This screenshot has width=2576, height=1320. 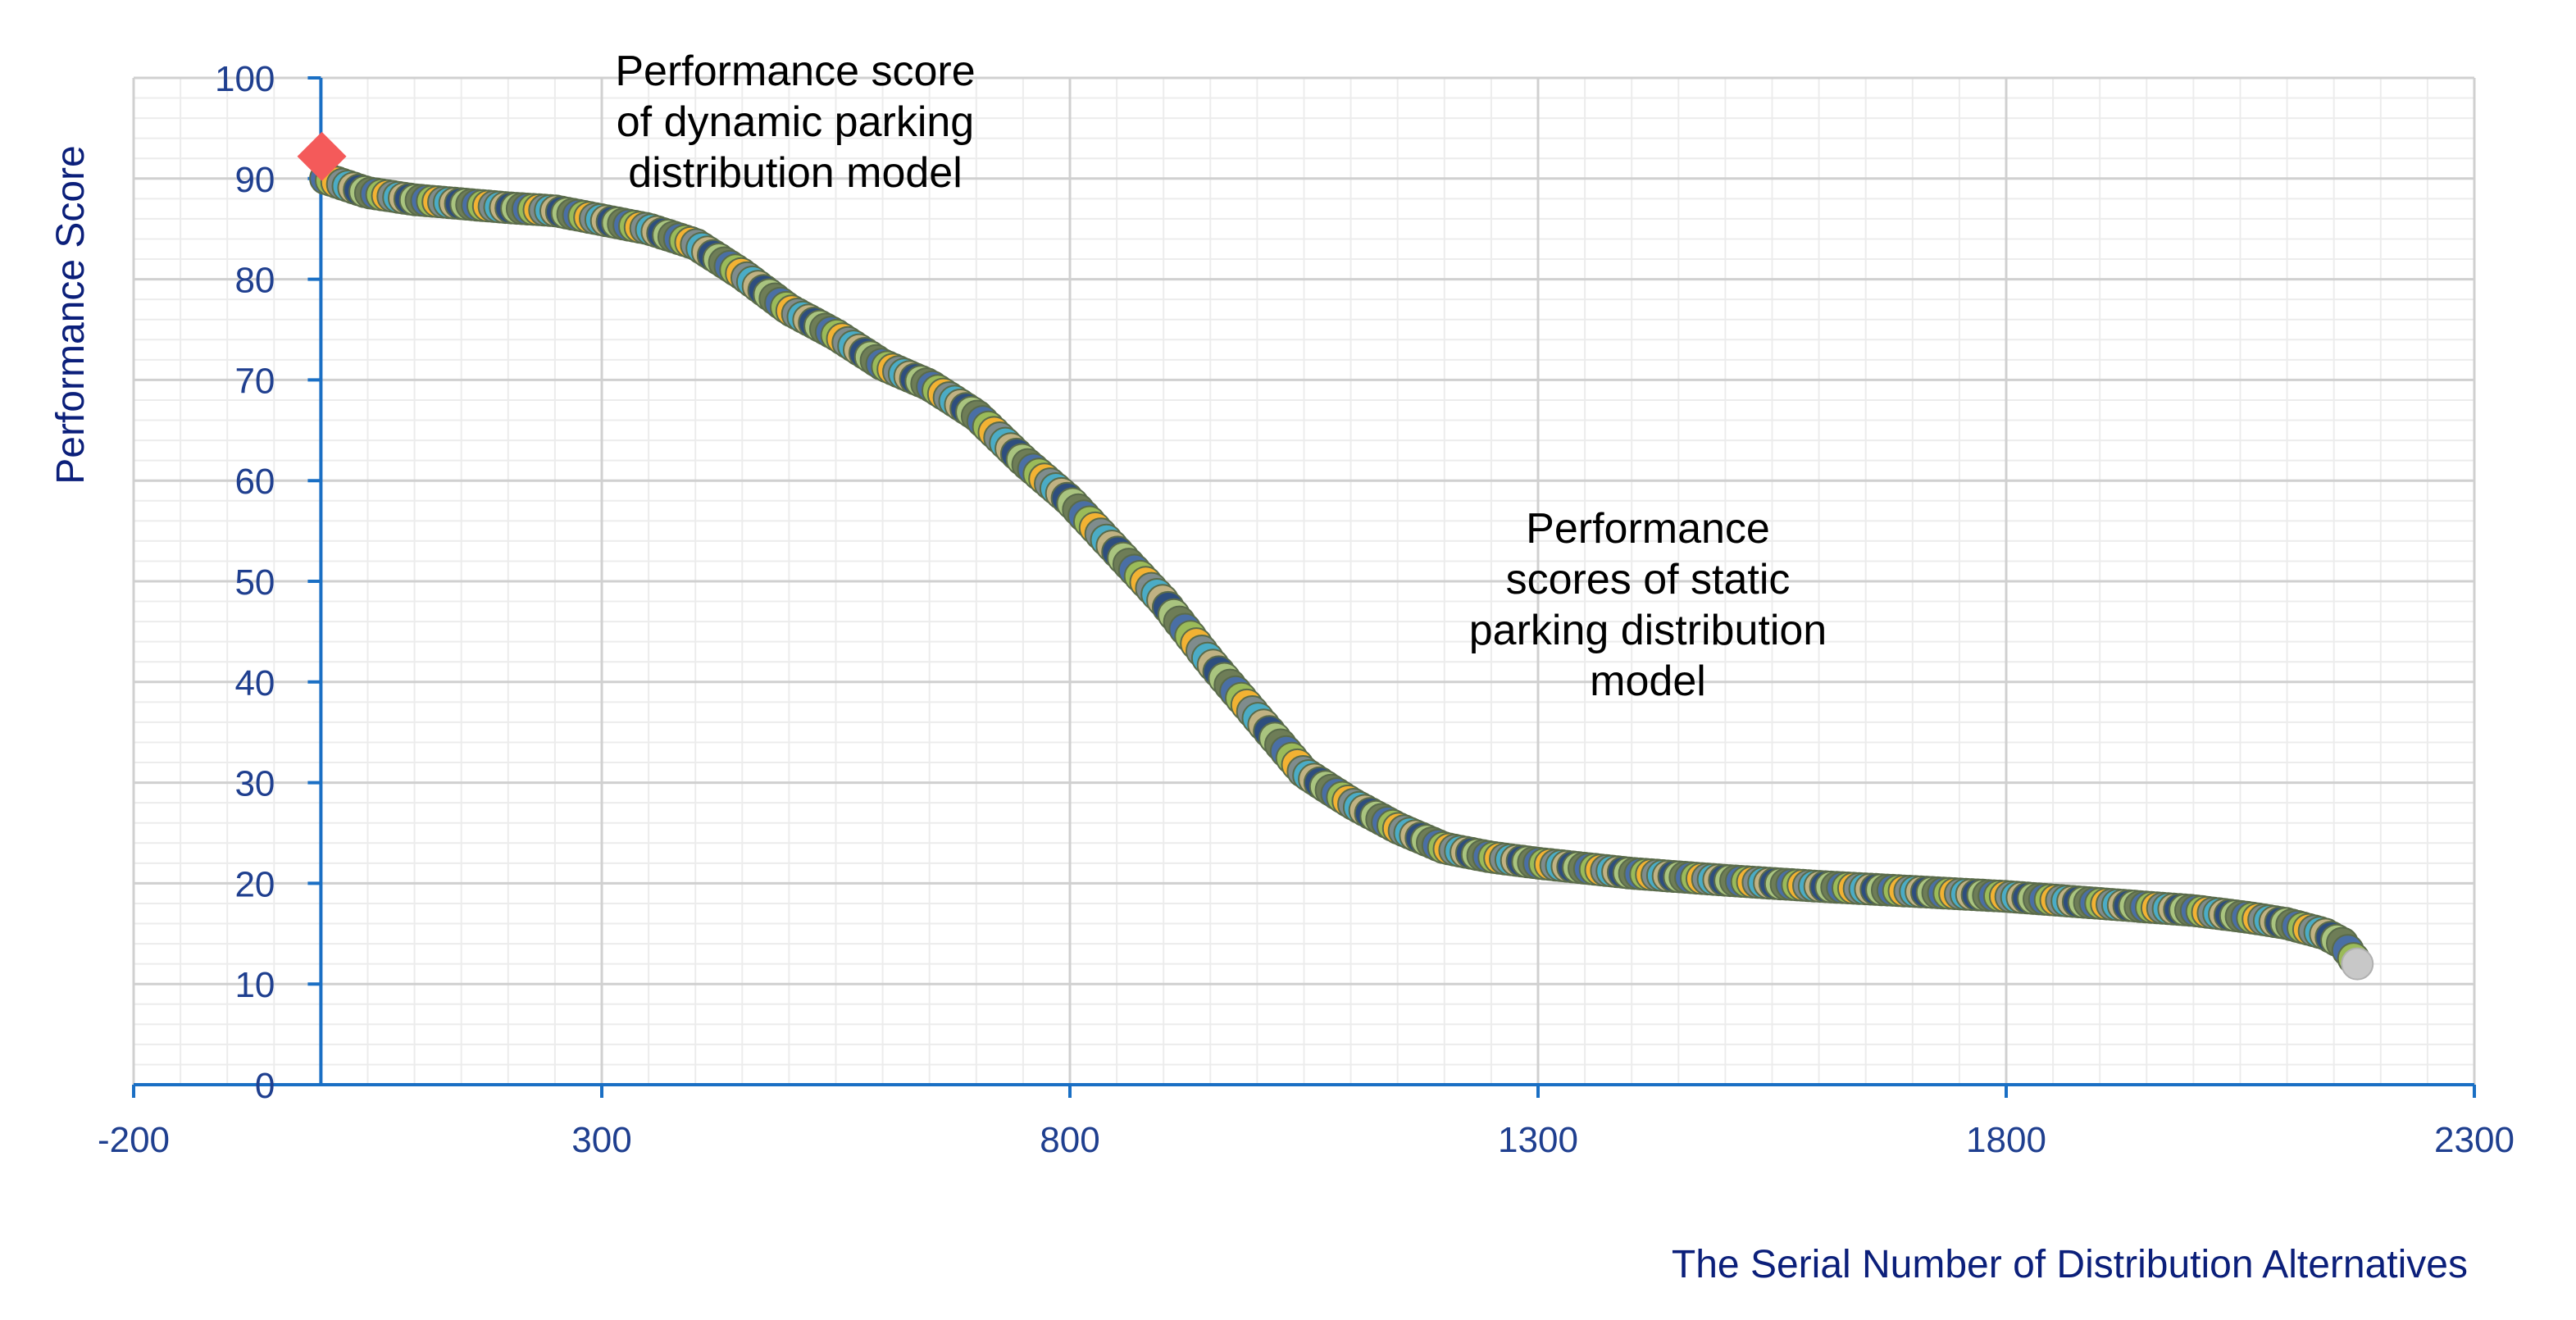 I want to click on y-tick-label: 50, so click(x=254, y=582).